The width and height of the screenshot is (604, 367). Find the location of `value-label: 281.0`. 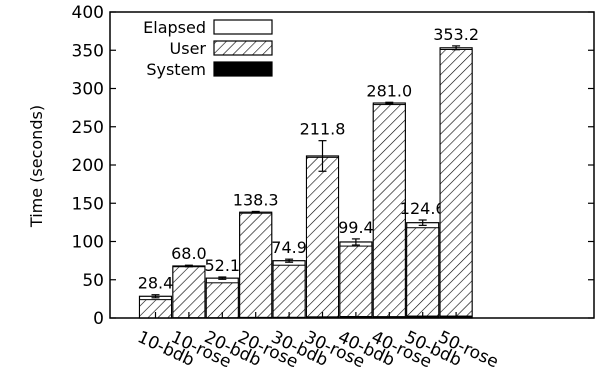

value-label: 281.0 is located at coordinates (389, 90).